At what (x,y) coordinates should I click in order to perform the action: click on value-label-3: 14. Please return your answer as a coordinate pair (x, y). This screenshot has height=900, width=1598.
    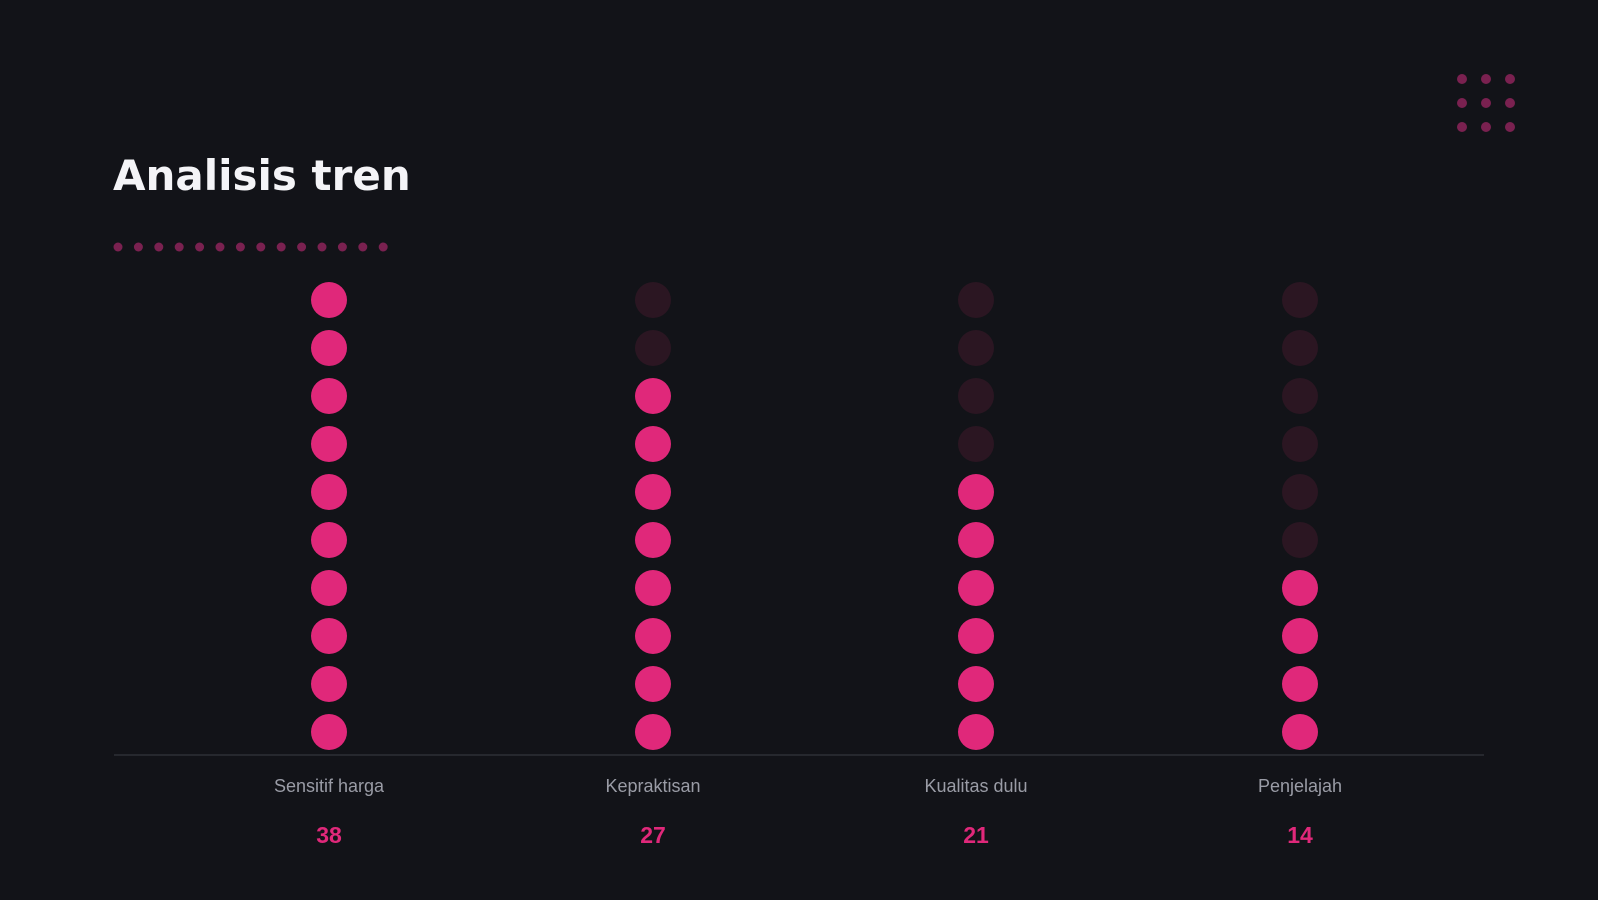
    Looking at the image, I should click on (1300, 835).